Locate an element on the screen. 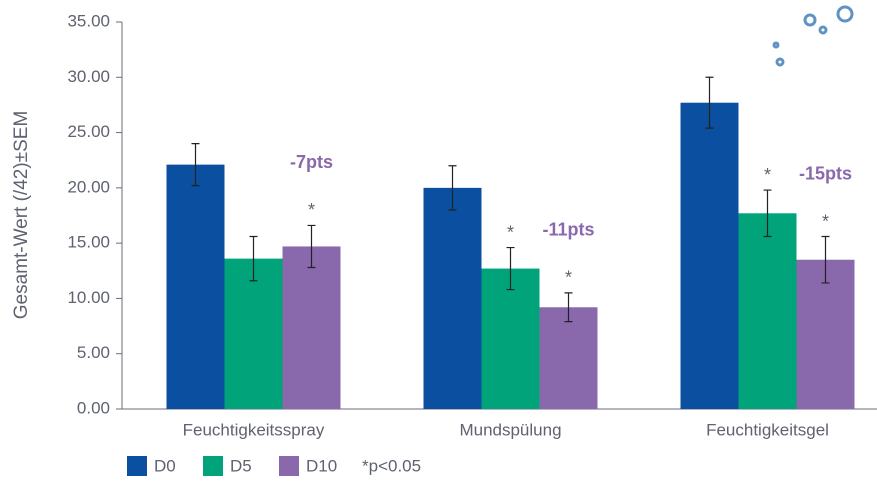  y-tick-label: 10.00 is located at coordinates (88, 297).